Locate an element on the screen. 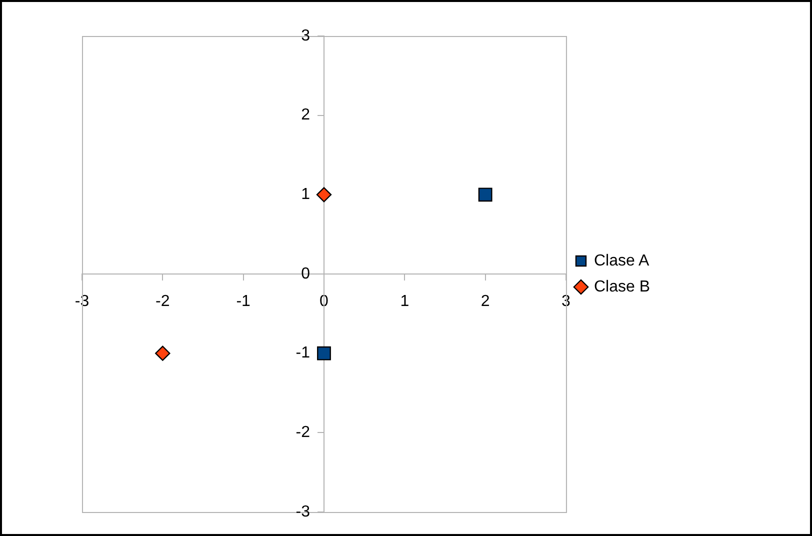 The height and width of the screenshot is (536, 812). y-tick-label: -3 is located at coordinates (303, 511).